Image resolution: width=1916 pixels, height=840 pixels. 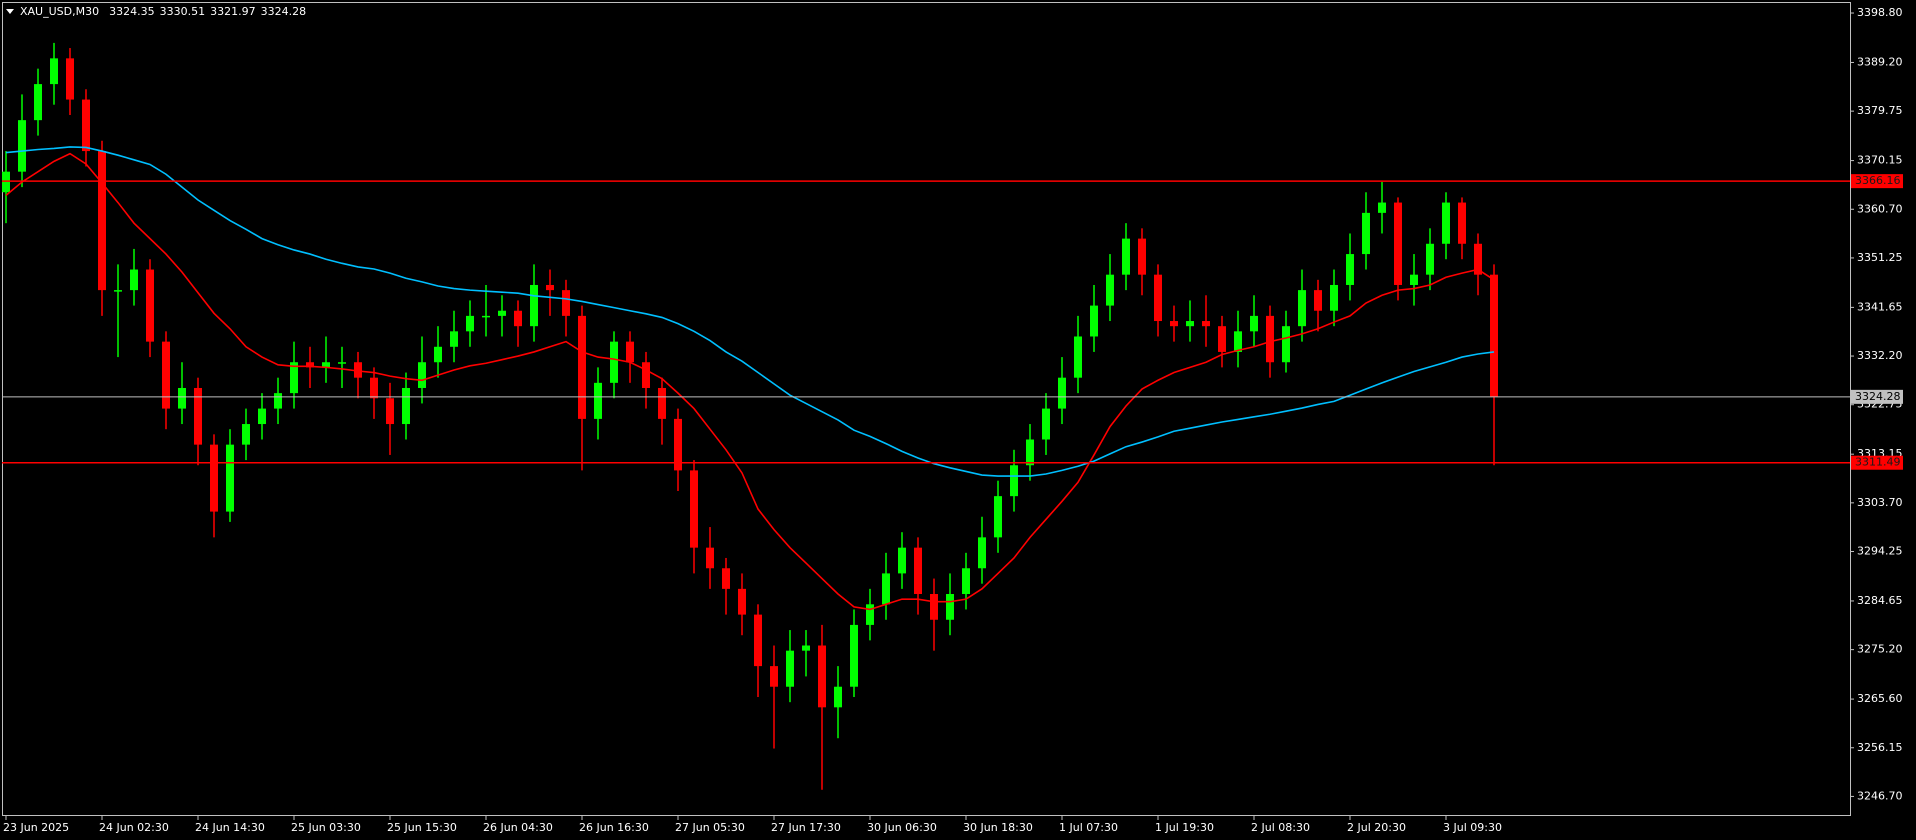 What do you see at coordinates (1880, 698) in the screenshot?
I see `y-tick-label: 3265.60` at bounding box center [1880, 698].